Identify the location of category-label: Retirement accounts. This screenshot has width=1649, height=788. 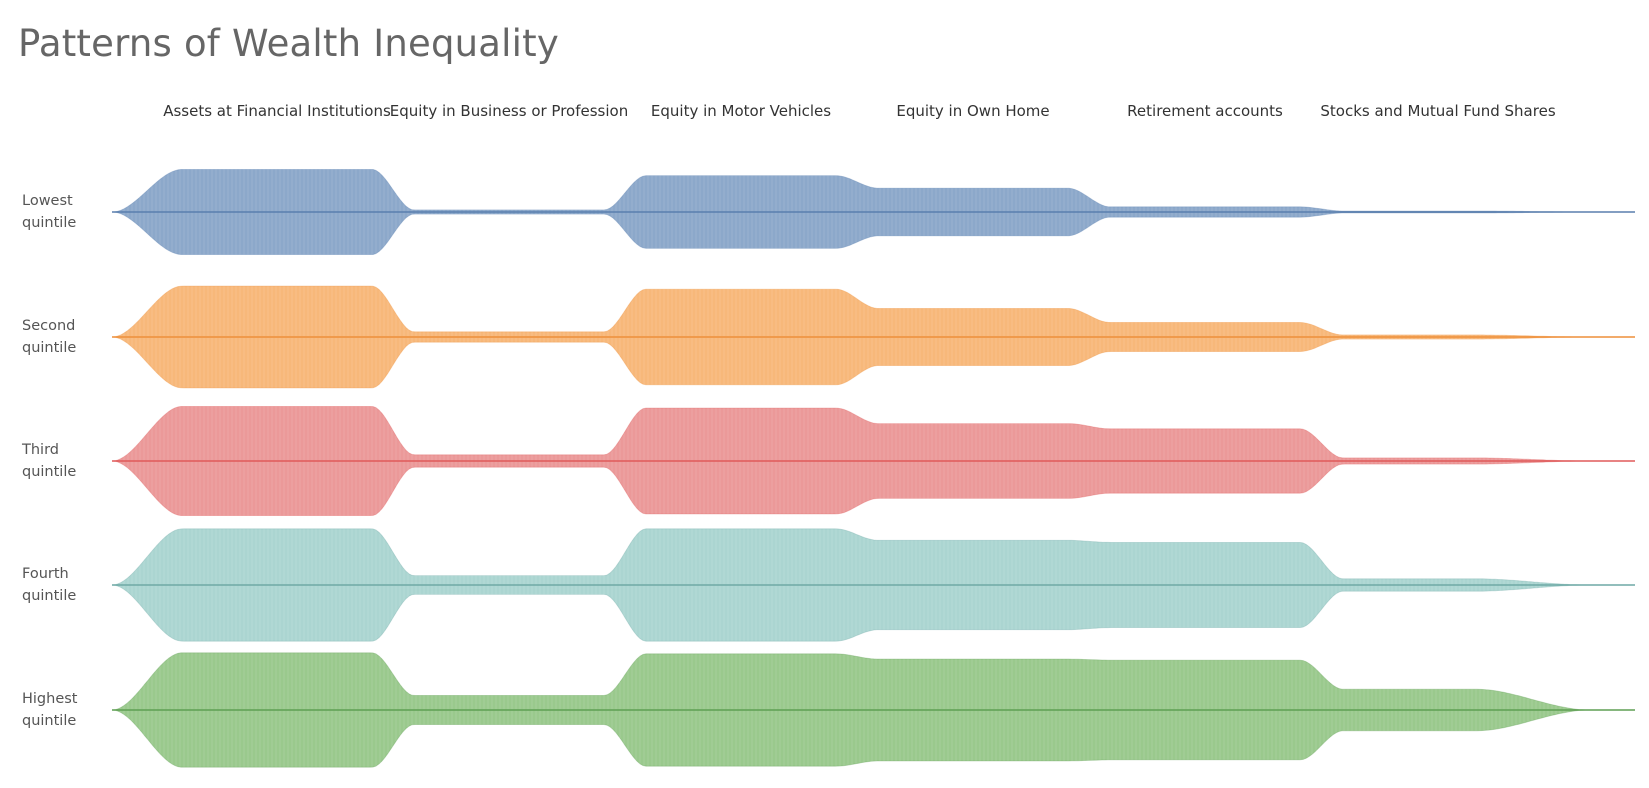
(1205, 111).